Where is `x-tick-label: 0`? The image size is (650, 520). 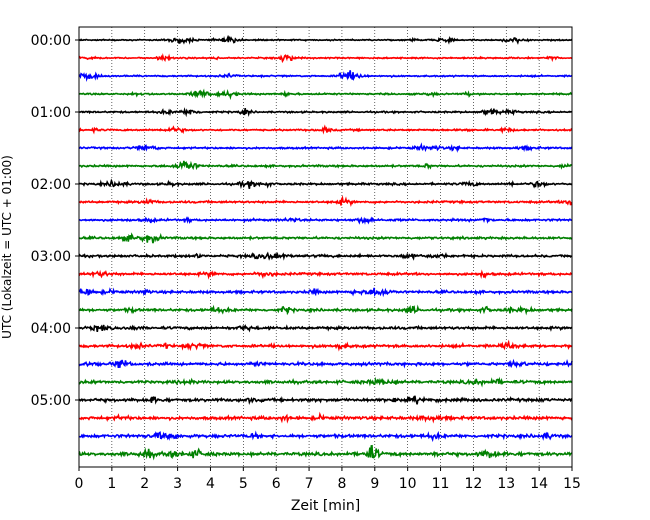
x-tick-label: 0 is located at coordinates (79, 484).